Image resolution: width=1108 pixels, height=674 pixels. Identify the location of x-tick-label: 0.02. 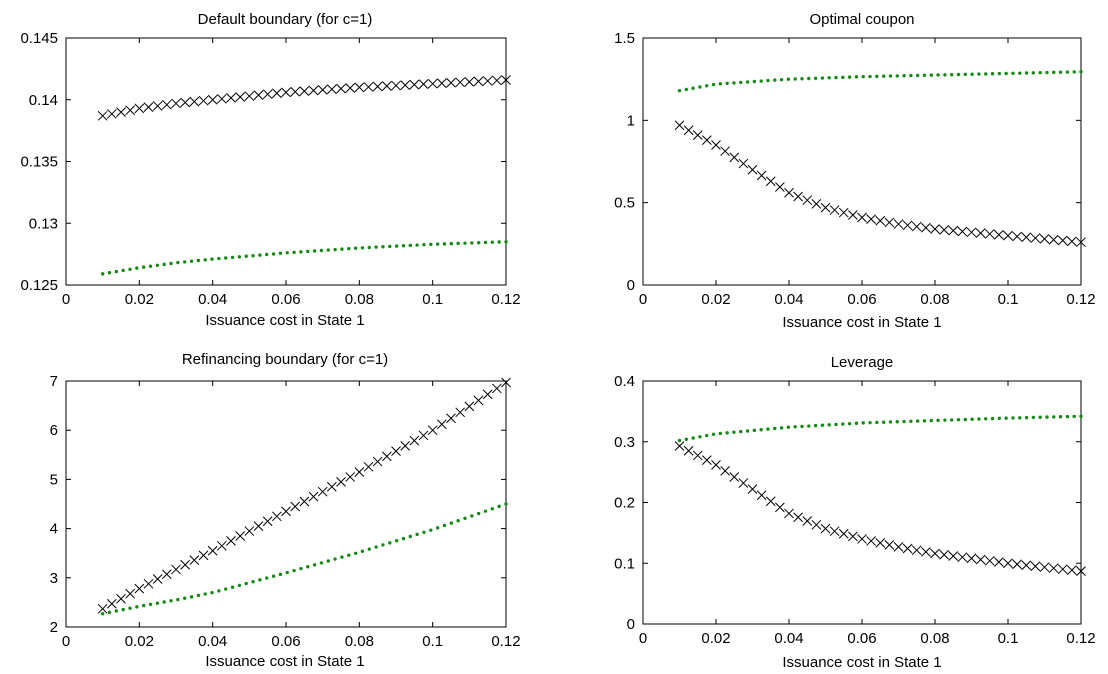
(715, 299).